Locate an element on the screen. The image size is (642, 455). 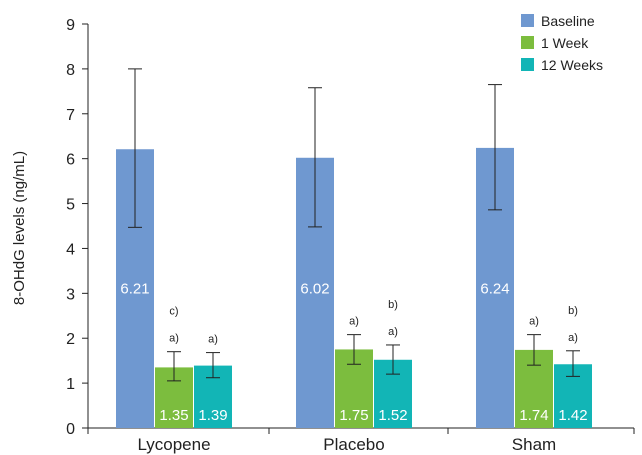
data-label: 1.39 is located at coordinates (212, 415).